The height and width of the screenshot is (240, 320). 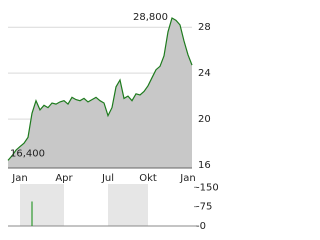 I want to click on y-tick-label: 16, so click(x=204, y=165).